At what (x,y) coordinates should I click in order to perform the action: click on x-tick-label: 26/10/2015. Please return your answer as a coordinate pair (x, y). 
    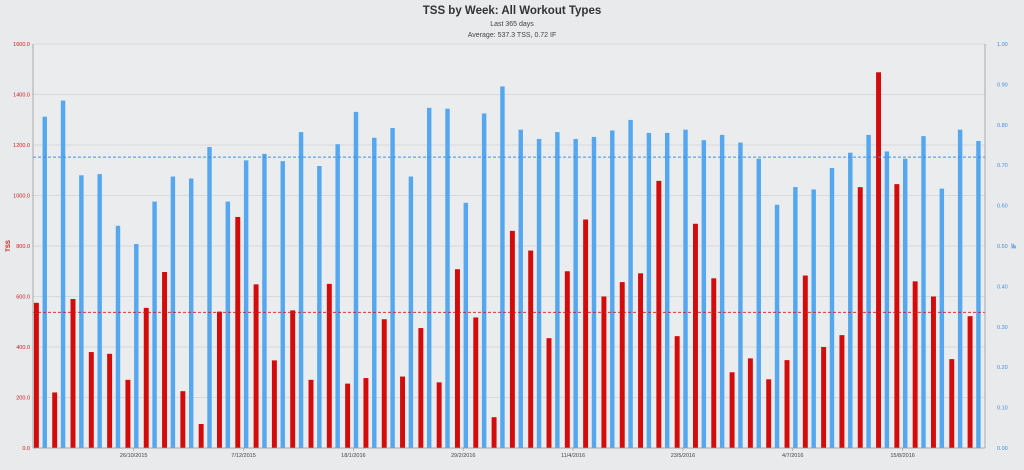
    Looking at the image, I should click on (134, 456).